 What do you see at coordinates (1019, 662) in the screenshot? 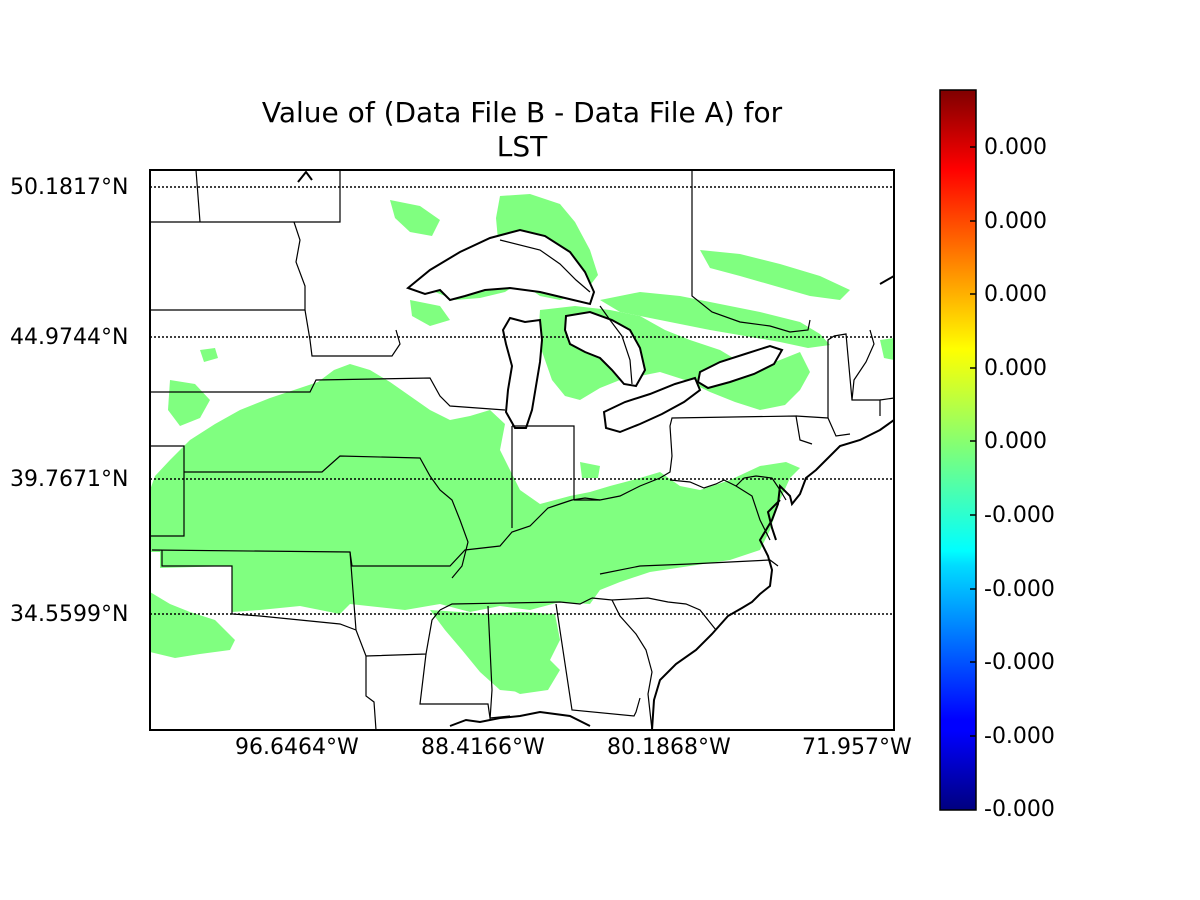
I see `colorbar-label-8: -0.000` at bounding box center [1019, 662].